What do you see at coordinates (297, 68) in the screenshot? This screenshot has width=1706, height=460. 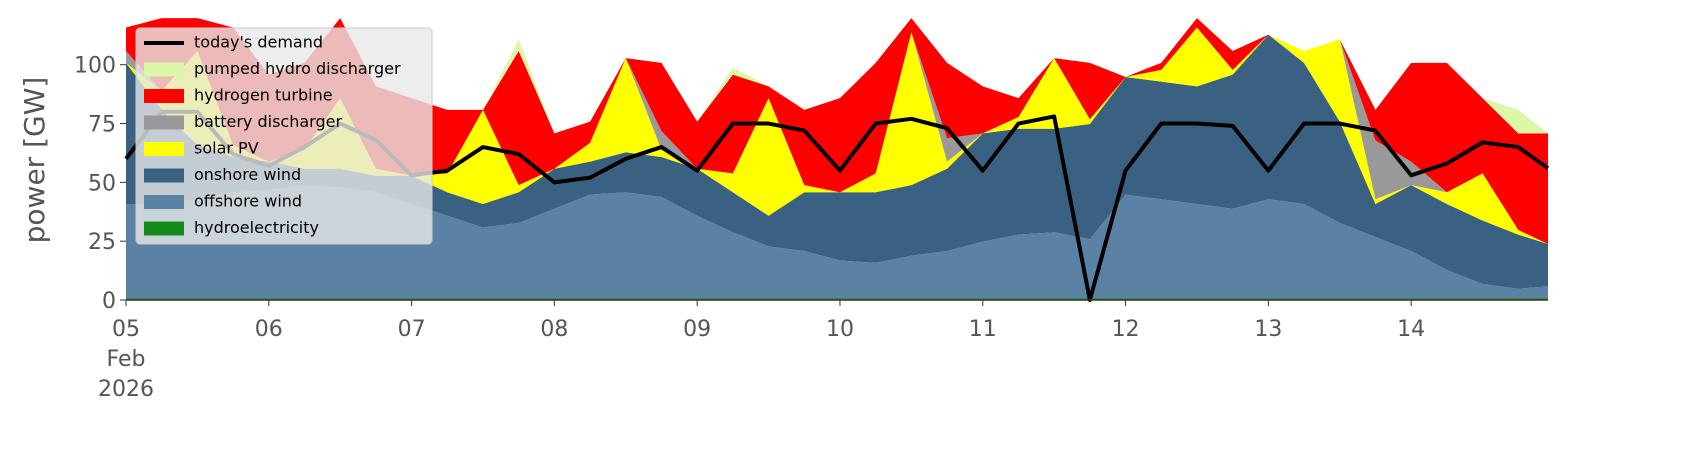 I see `legend-label: pumped hydro discharger` at bounding box center [297, 68].